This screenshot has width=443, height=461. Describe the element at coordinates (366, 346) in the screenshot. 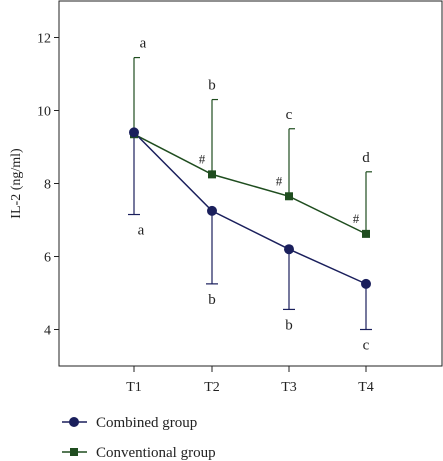

I see `combined-letter: c` at that location.